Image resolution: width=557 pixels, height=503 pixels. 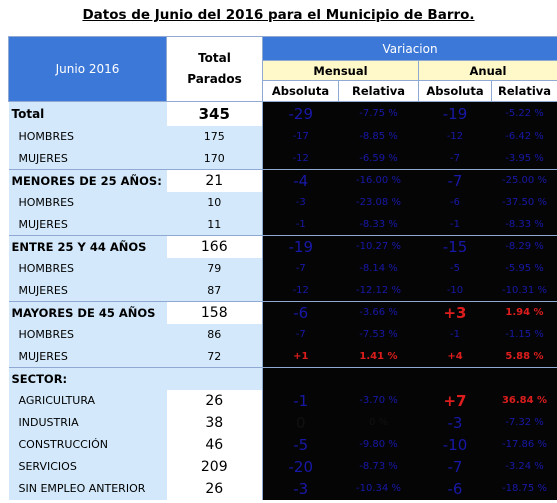 I want to click on total-parados-label: Total Parados, so click(x=214, y=68).